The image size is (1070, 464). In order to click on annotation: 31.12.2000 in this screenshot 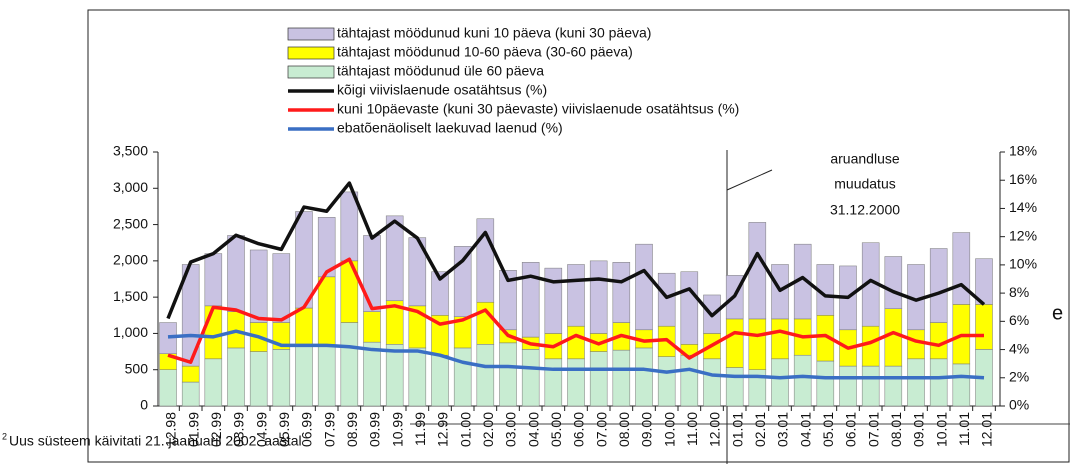, I will do `click(865, 210)`.